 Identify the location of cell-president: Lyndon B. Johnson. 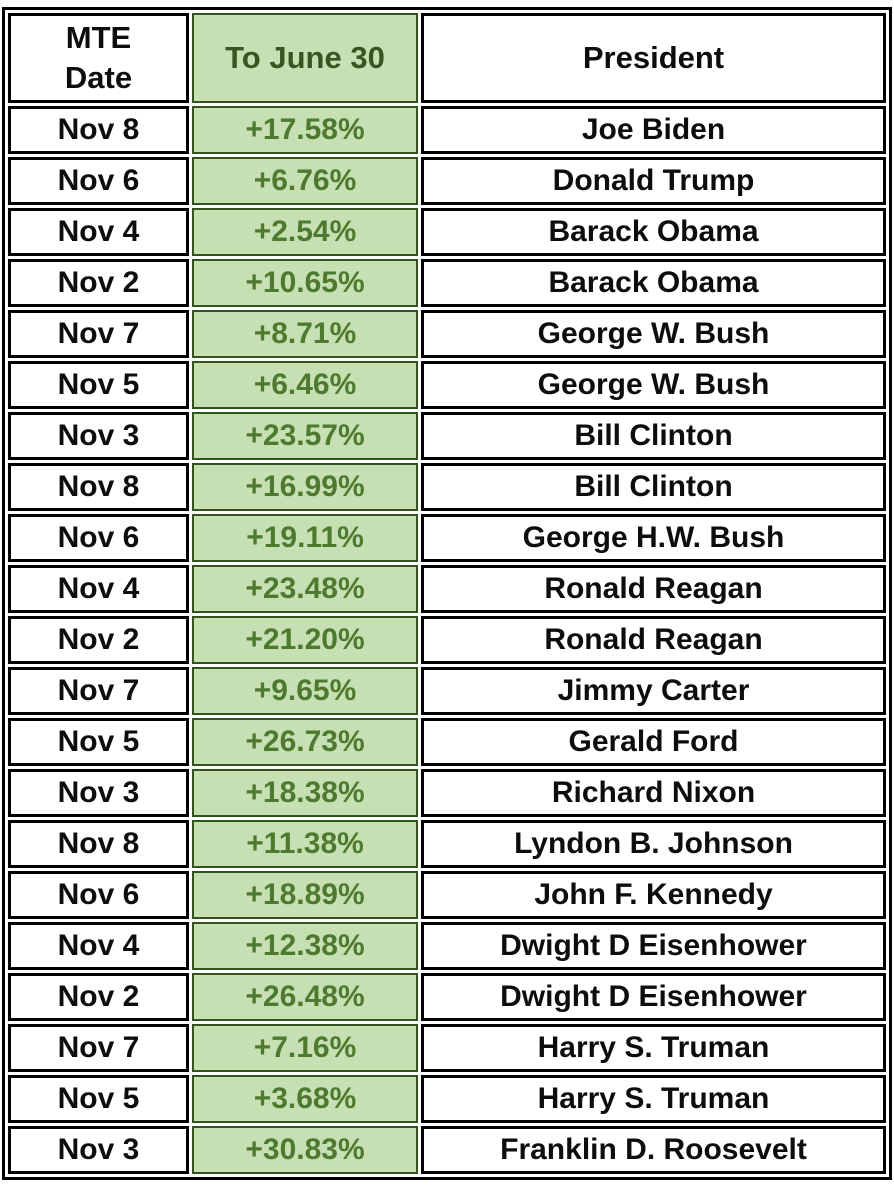
(653, 844).